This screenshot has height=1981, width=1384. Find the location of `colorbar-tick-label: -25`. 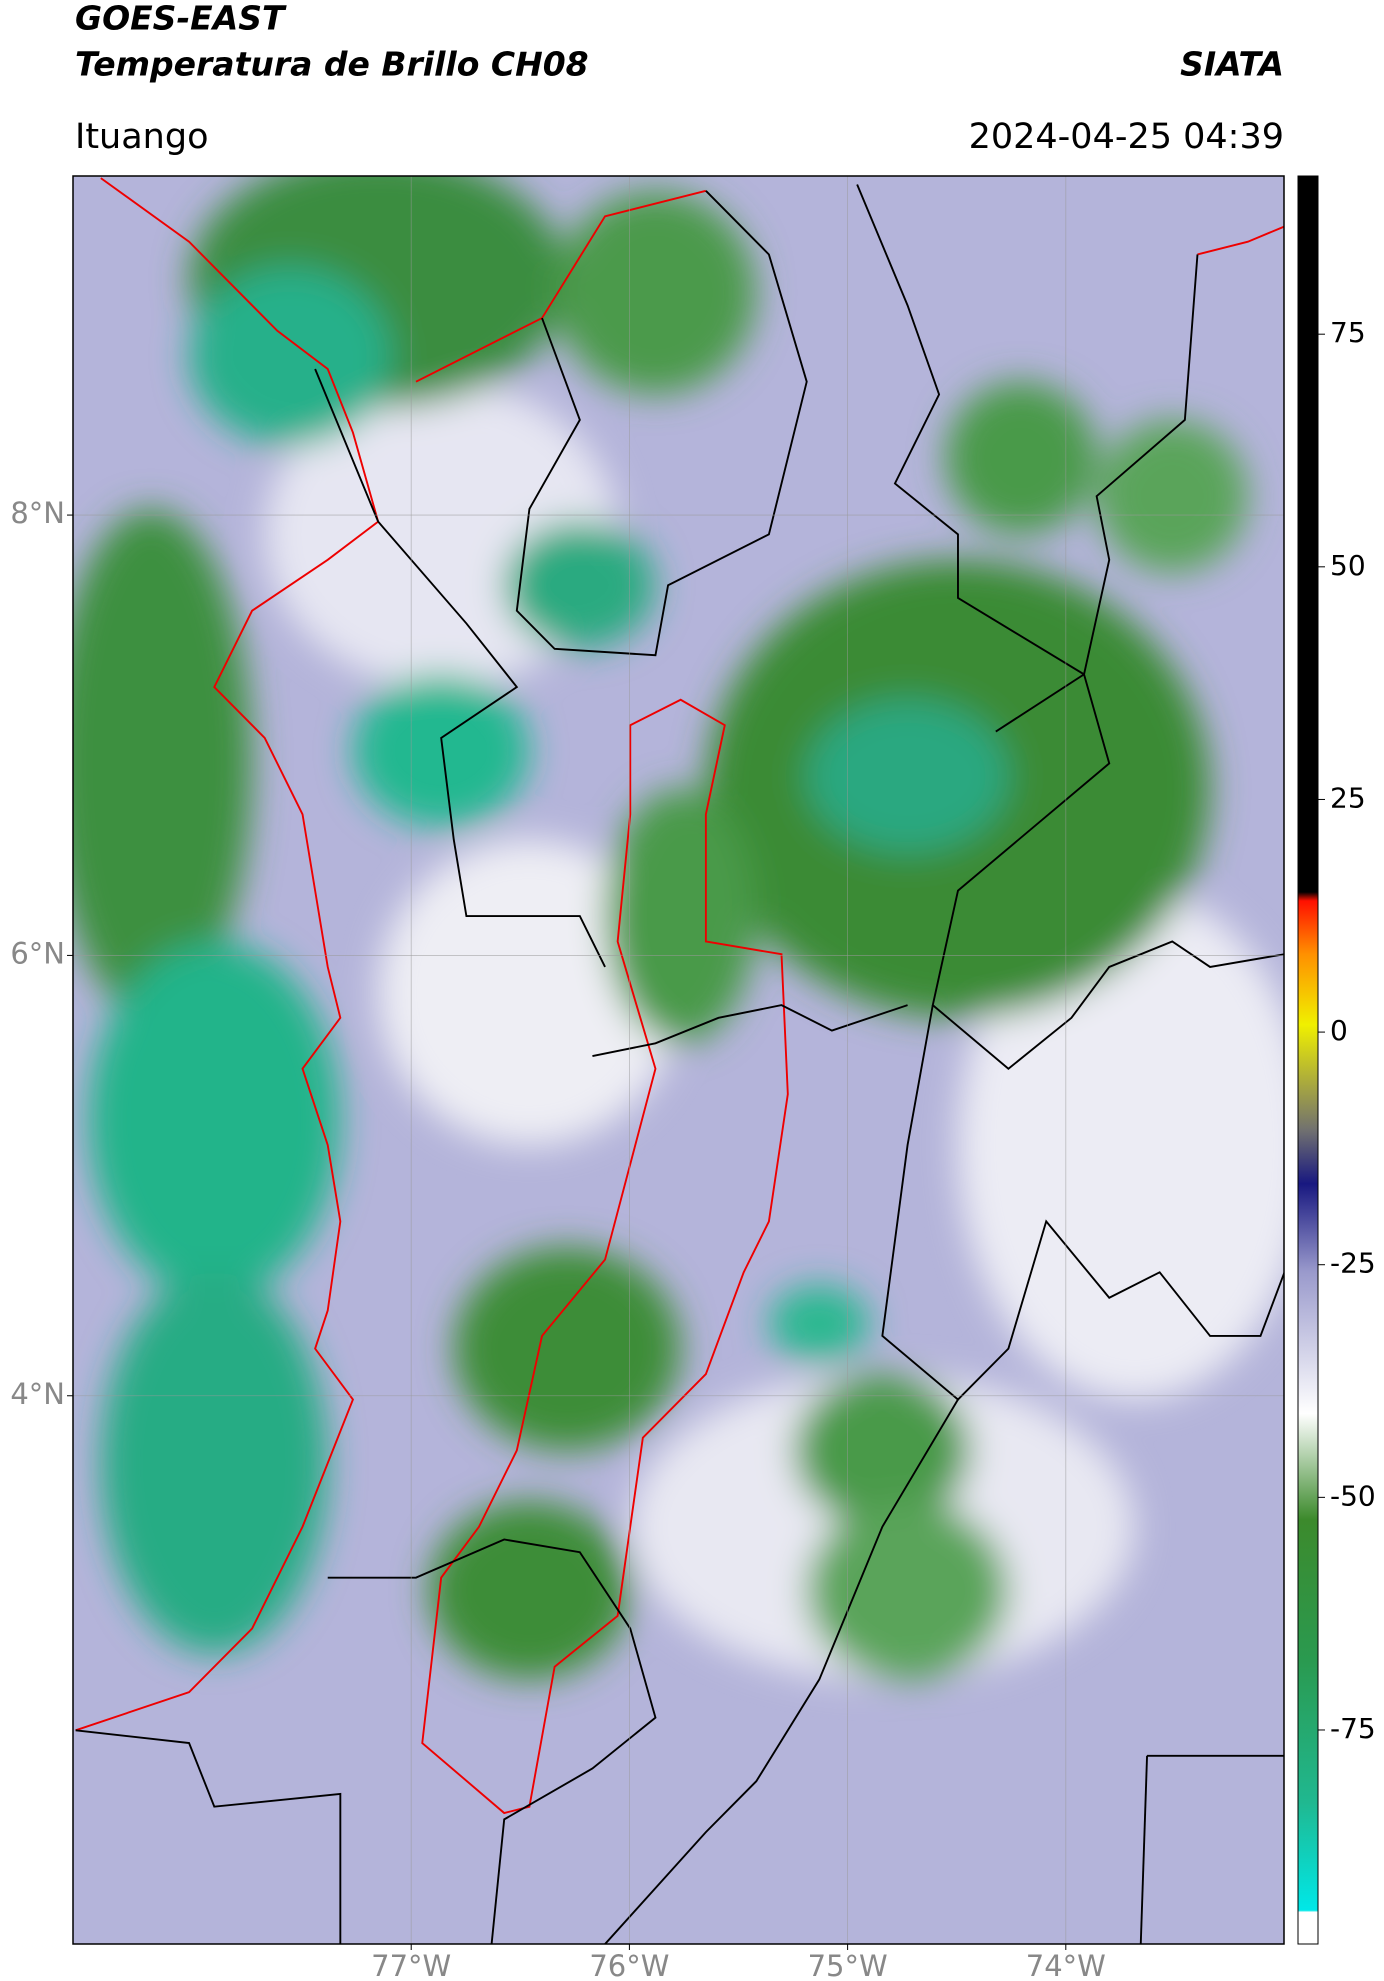

colorbar-tick-label: -25 is located at coordinates (1353, 1263).